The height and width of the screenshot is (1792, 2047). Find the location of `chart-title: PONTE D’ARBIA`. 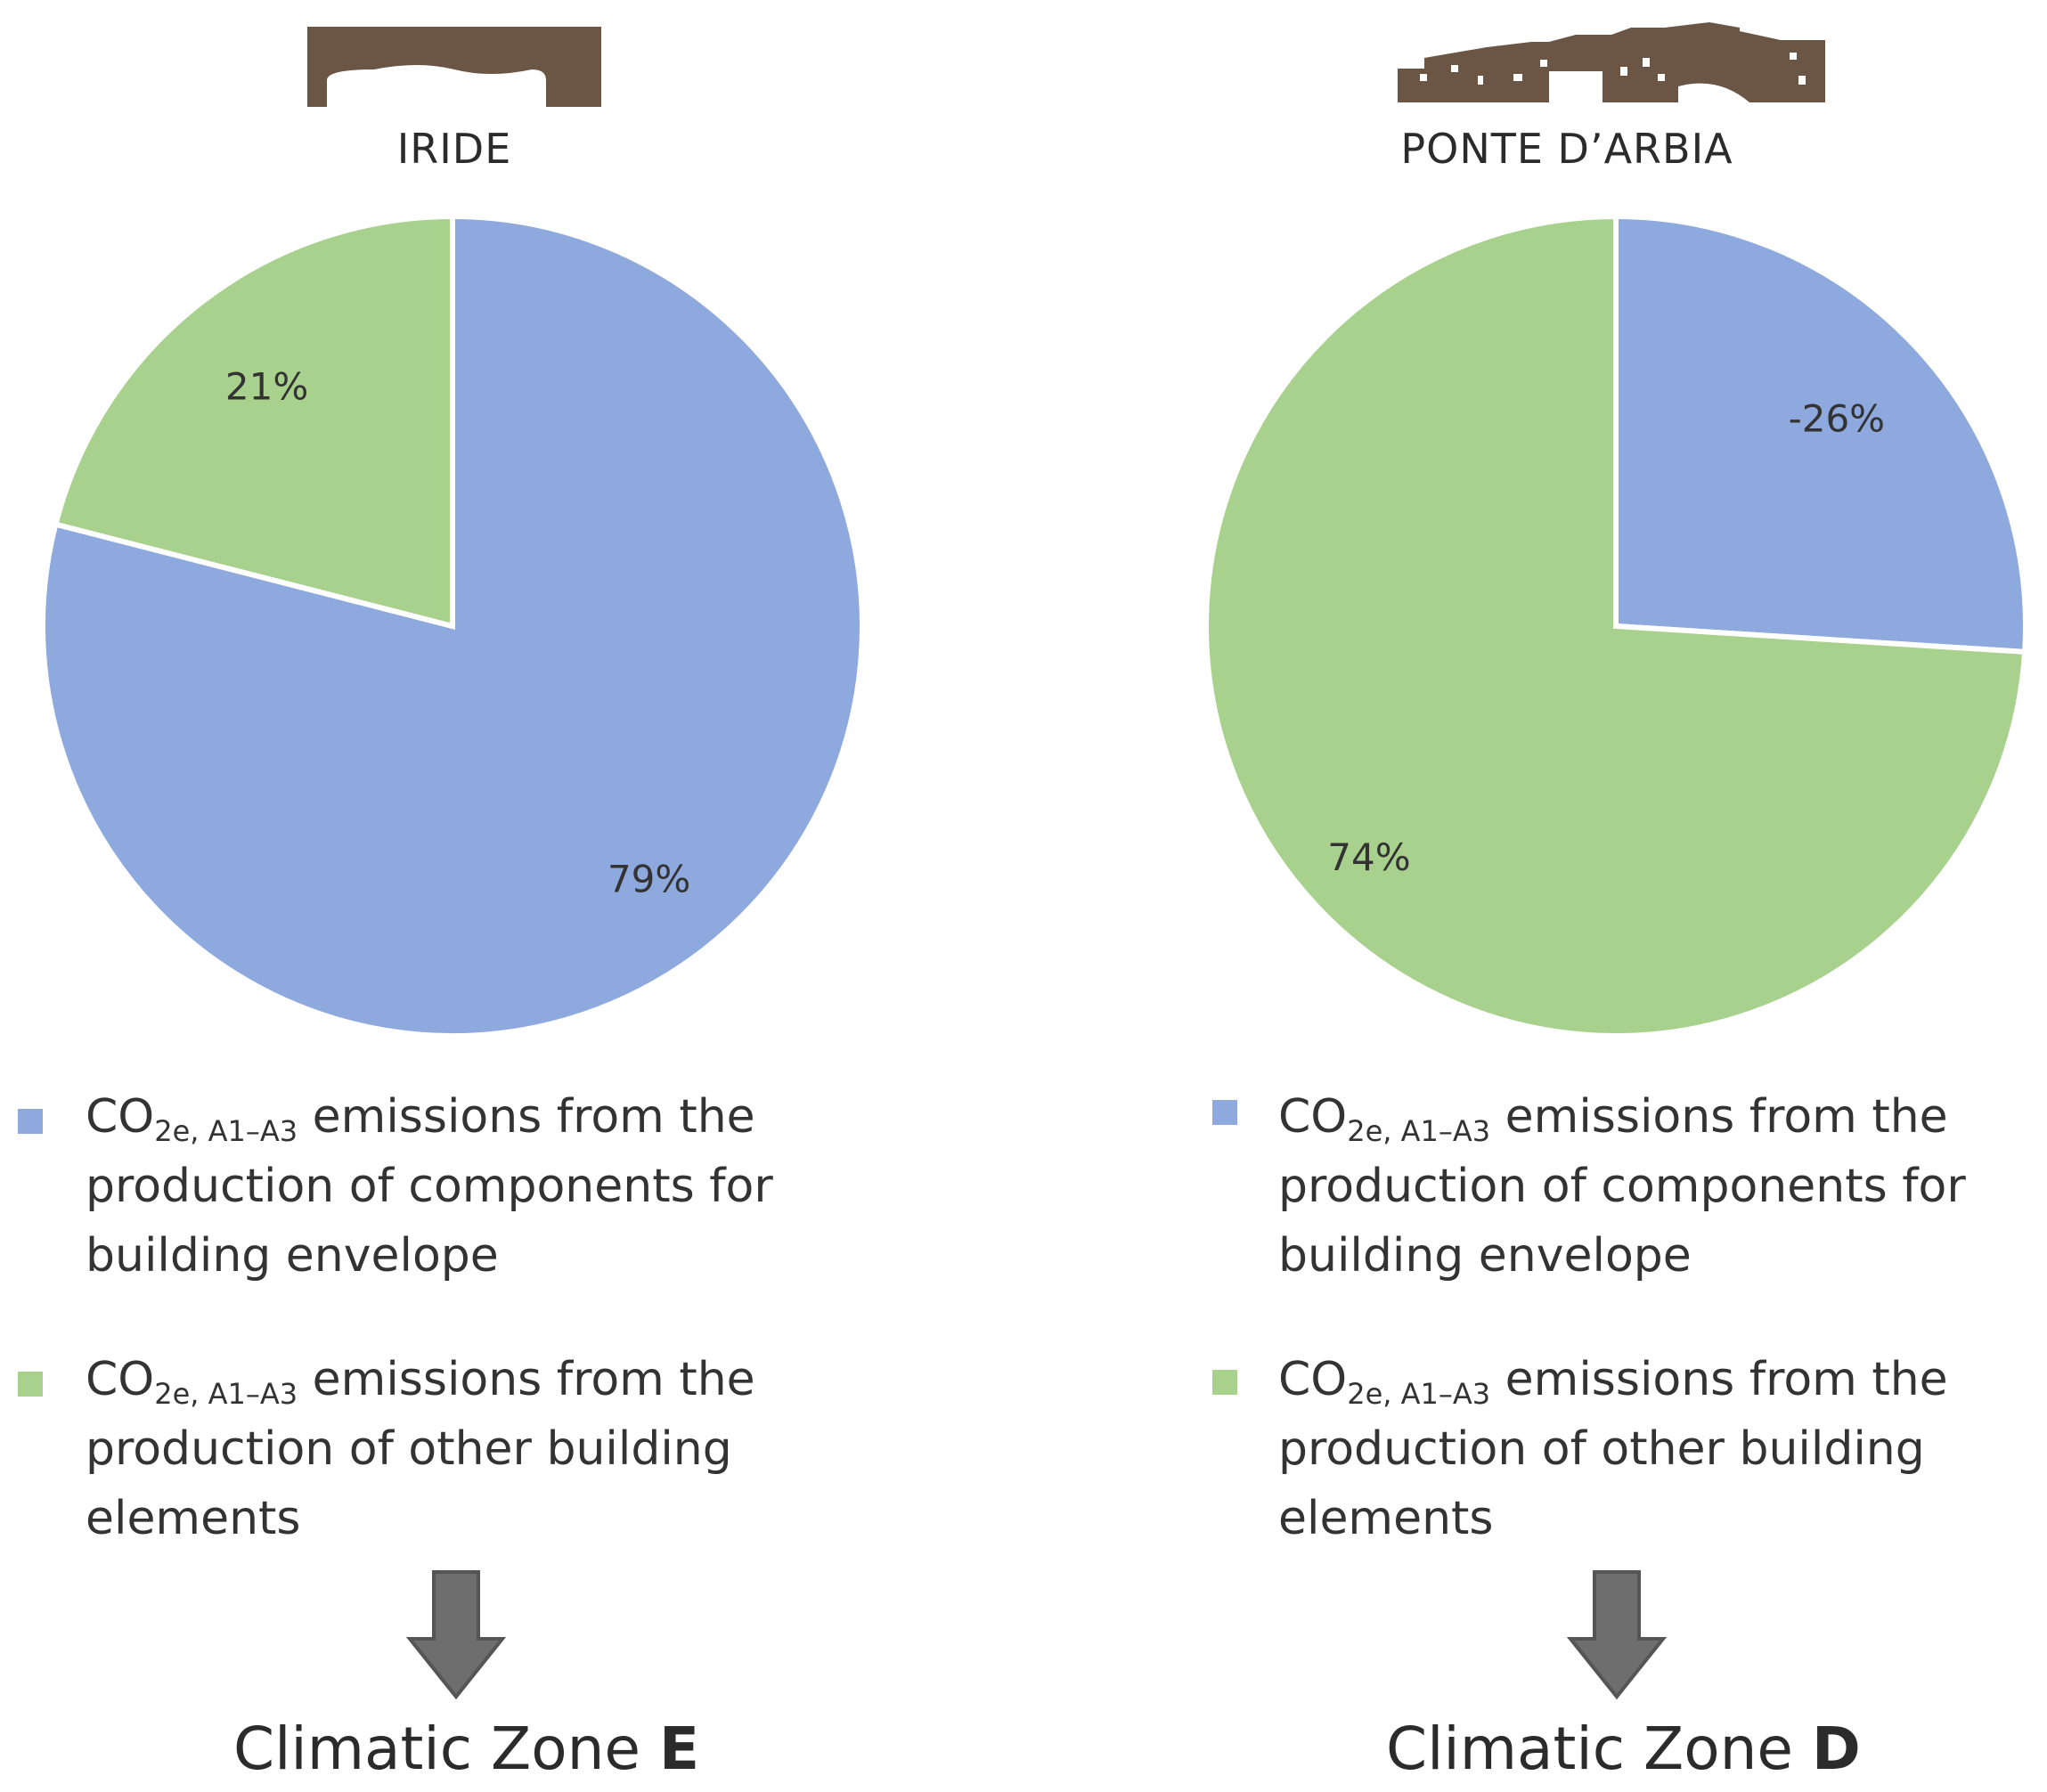

chart-title: PONTE D’ARBIA is located at coordinates (1566, 149).